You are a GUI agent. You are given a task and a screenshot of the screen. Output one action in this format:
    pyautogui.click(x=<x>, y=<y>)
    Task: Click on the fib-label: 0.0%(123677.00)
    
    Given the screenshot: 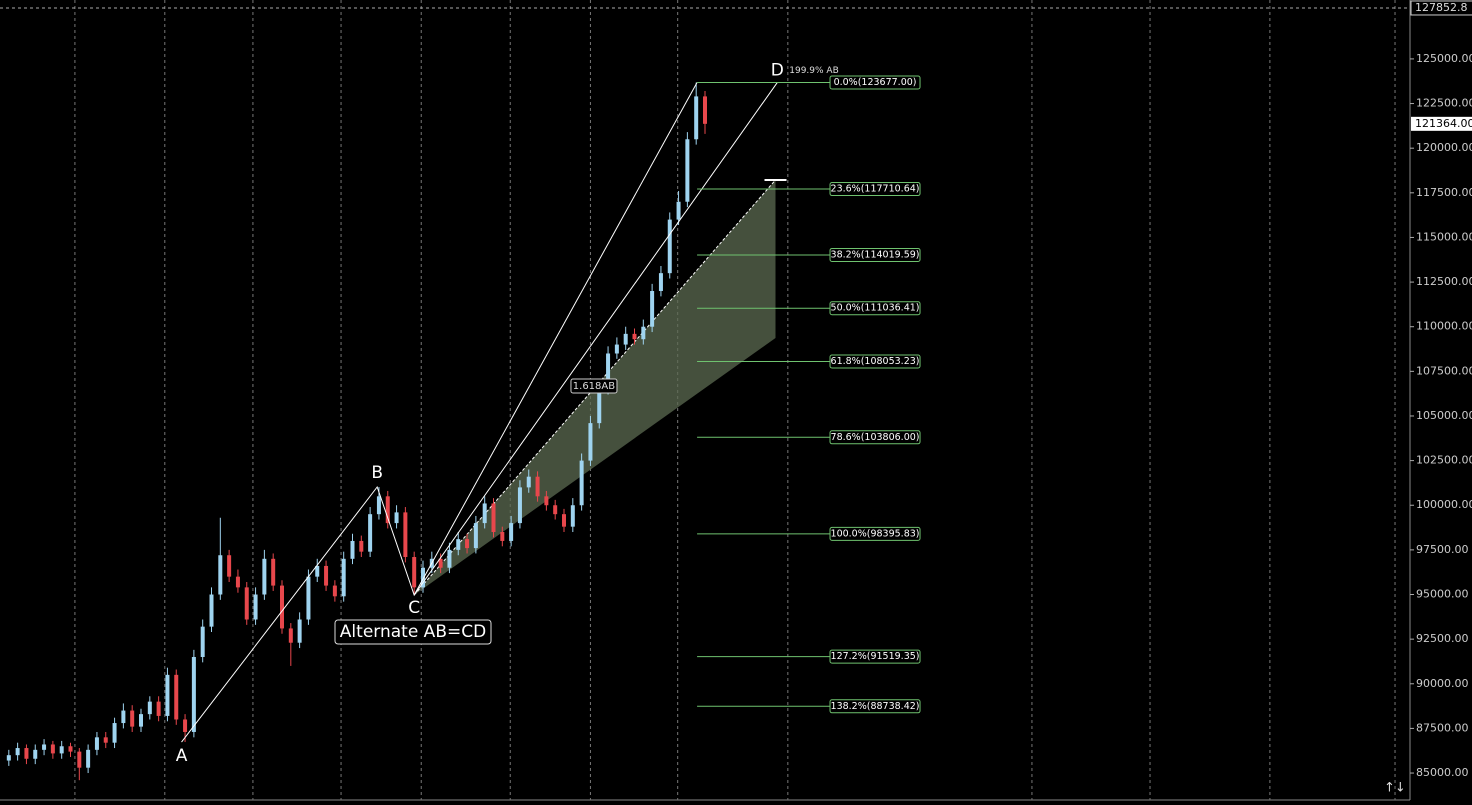 What is the action you would take?
    pyautogui.click(x=875, y=82)
    